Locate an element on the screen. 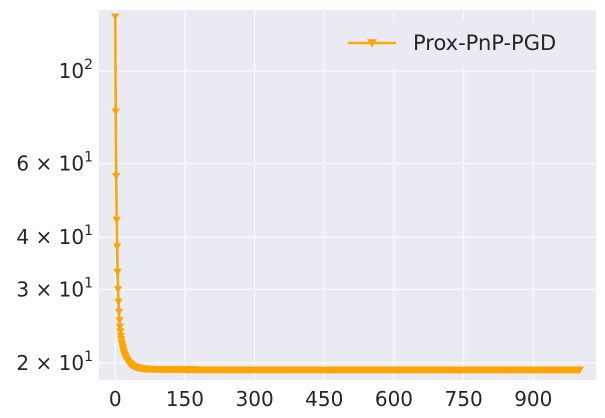  y-tick-label: 4 × 101 is located at coordinates (54, 236).